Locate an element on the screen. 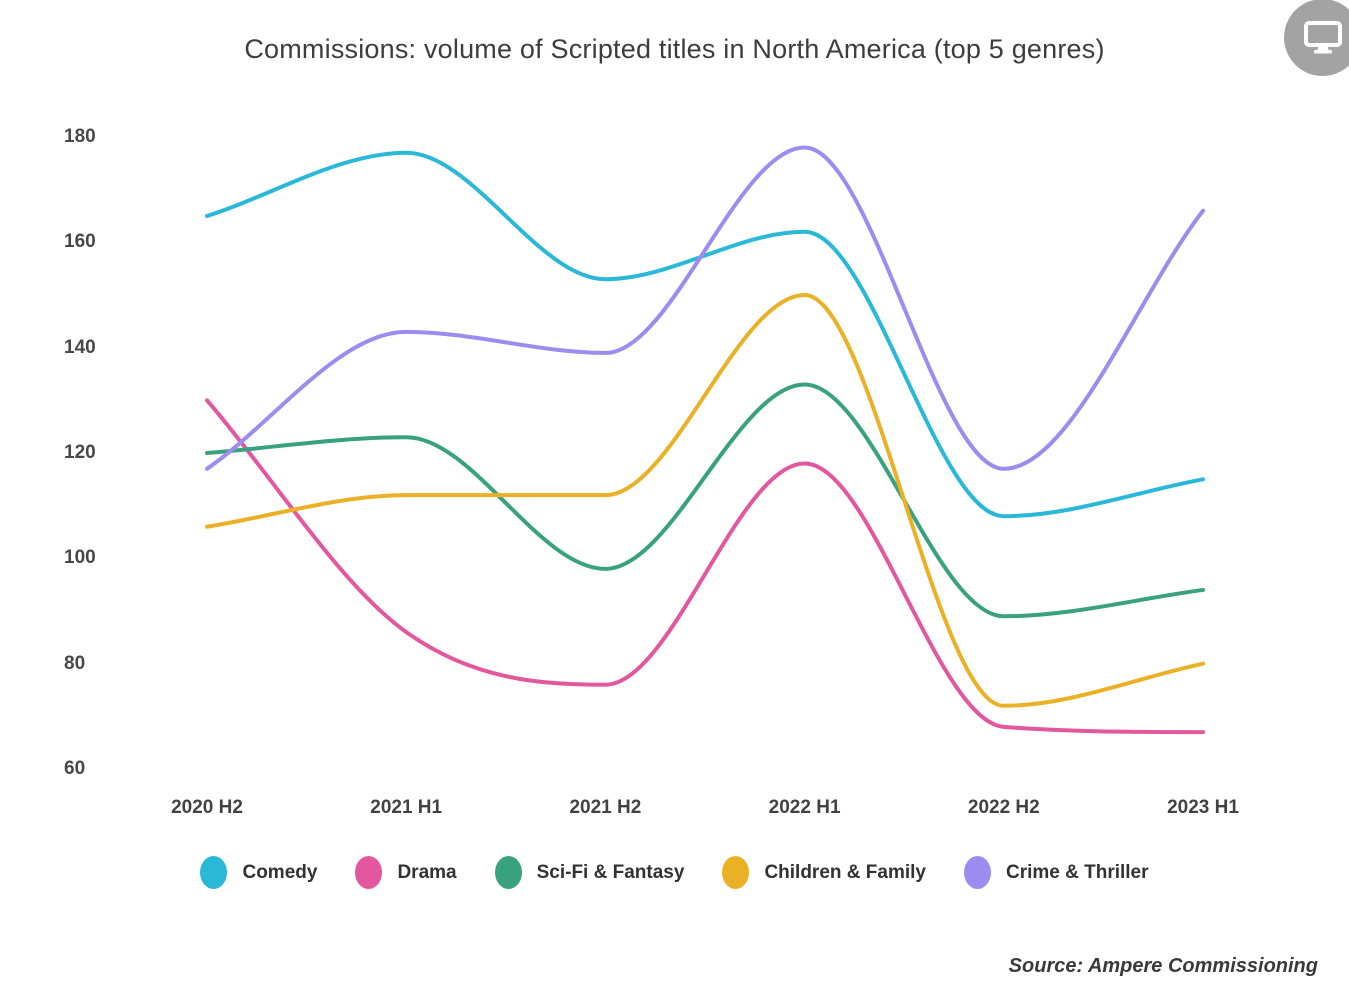 The width and height of the screenshot is (1349, 990). legend-item-comedy: Comedy is located at coordinates (258, 872).